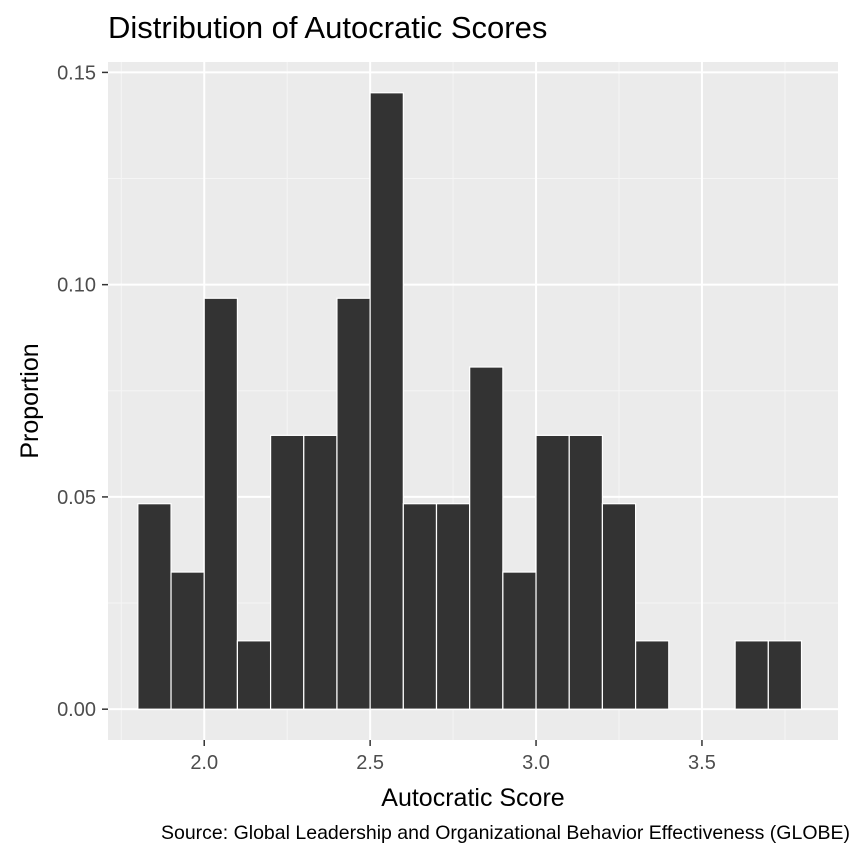 This screenshot has width=864, height=864. Describe the element at coordinates (328, 27) in the screenshot. I see `chart-title: Distribution of Autocratic Scores` at that location.